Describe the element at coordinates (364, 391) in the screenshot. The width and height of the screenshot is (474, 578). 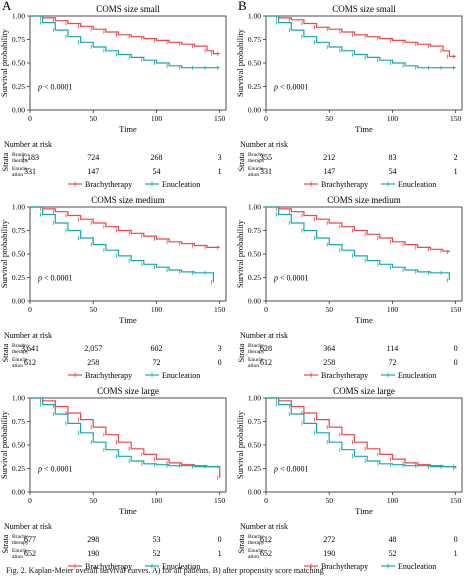
I see `chart-title: COMS size large` at that location.